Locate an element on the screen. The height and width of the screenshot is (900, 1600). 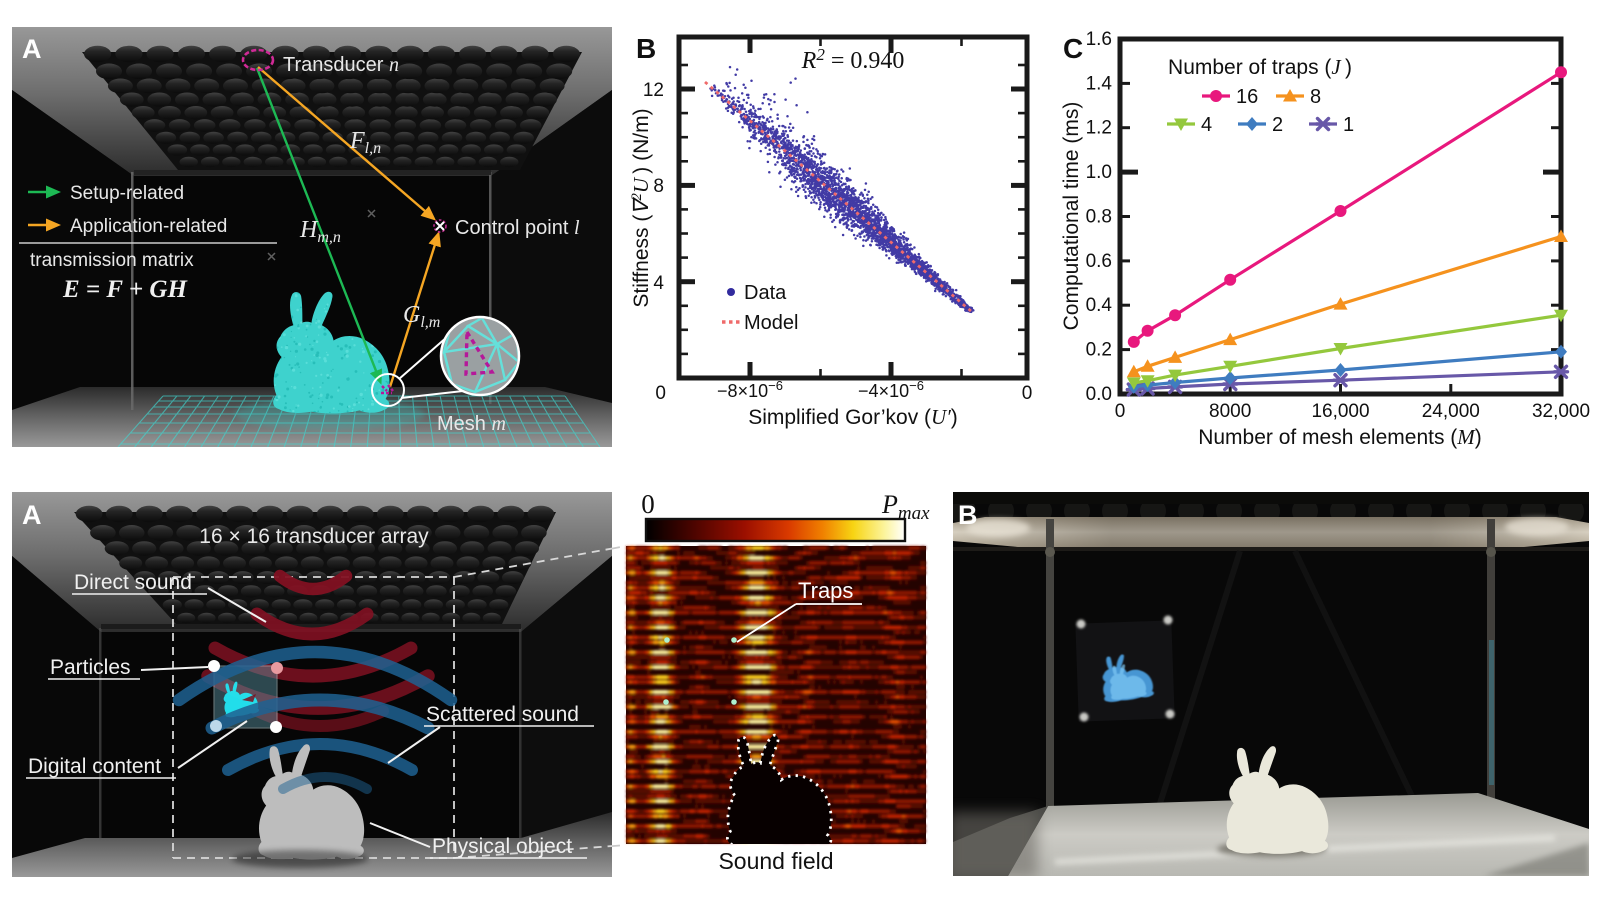
svg-text: Model is located at coordinates (771, 323).